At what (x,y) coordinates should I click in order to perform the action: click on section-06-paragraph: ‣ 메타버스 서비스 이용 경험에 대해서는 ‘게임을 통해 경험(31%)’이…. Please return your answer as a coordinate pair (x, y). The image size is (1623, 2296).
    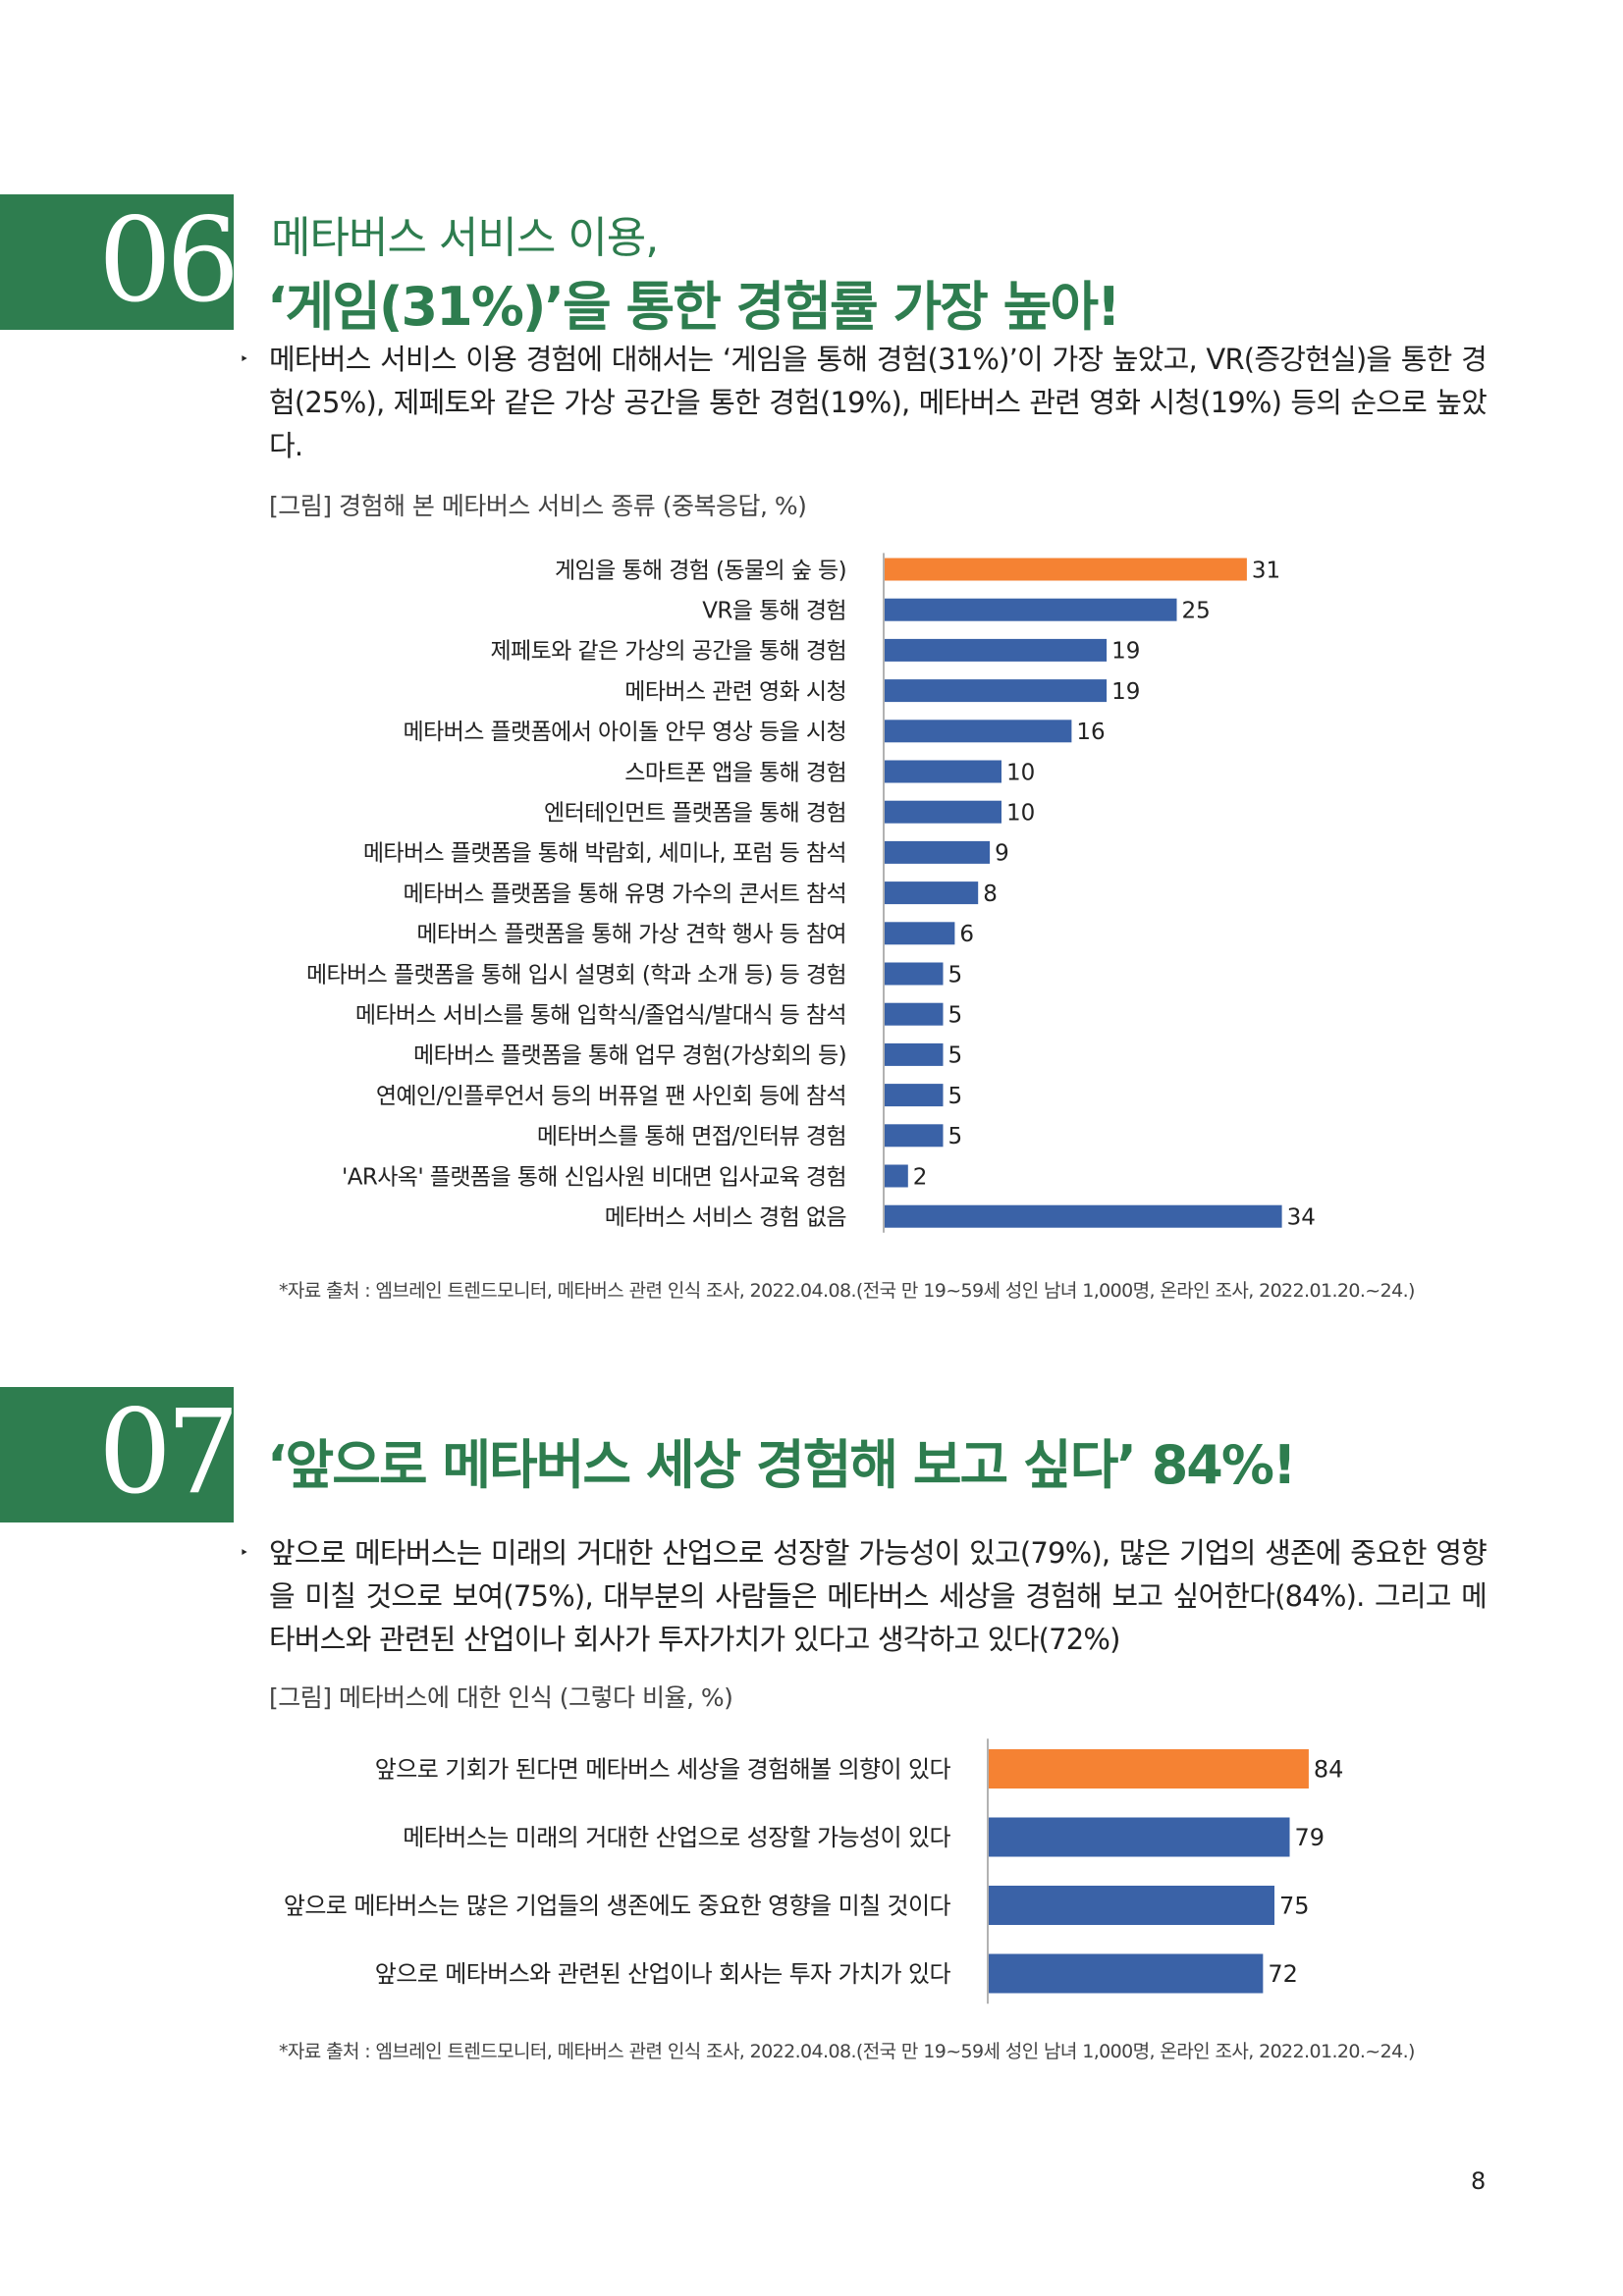
    Looking at the image, I should click on (864, 402).